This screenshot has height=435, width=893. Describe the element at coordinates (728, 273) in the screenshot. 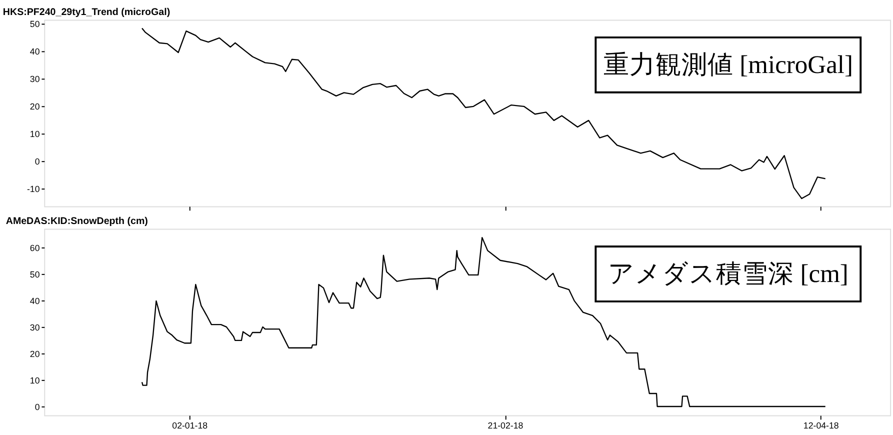

I see `annotation: アメダス積雪深 [cm]` at that location.